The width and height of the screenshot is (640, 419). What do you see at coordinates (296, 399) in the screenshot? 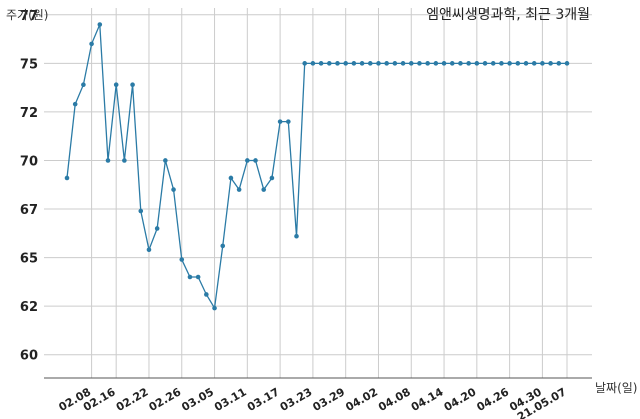
I see `x-tick-label: 03.23` at bounding box center [296, 399].